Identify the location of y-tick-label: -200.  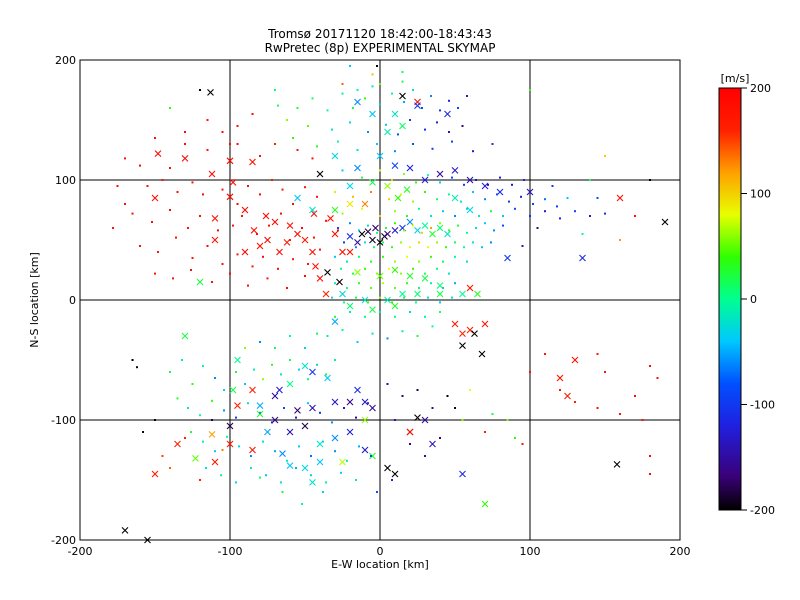
(63, 540).